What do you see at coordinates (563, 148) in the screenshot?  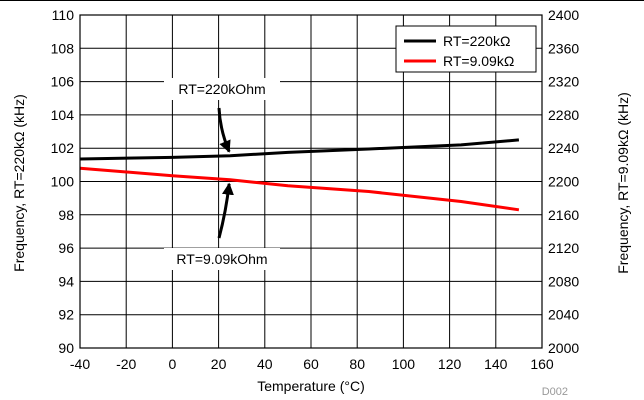 I see `y-right-tick-label: 2240` at bounding box center [563, 148].